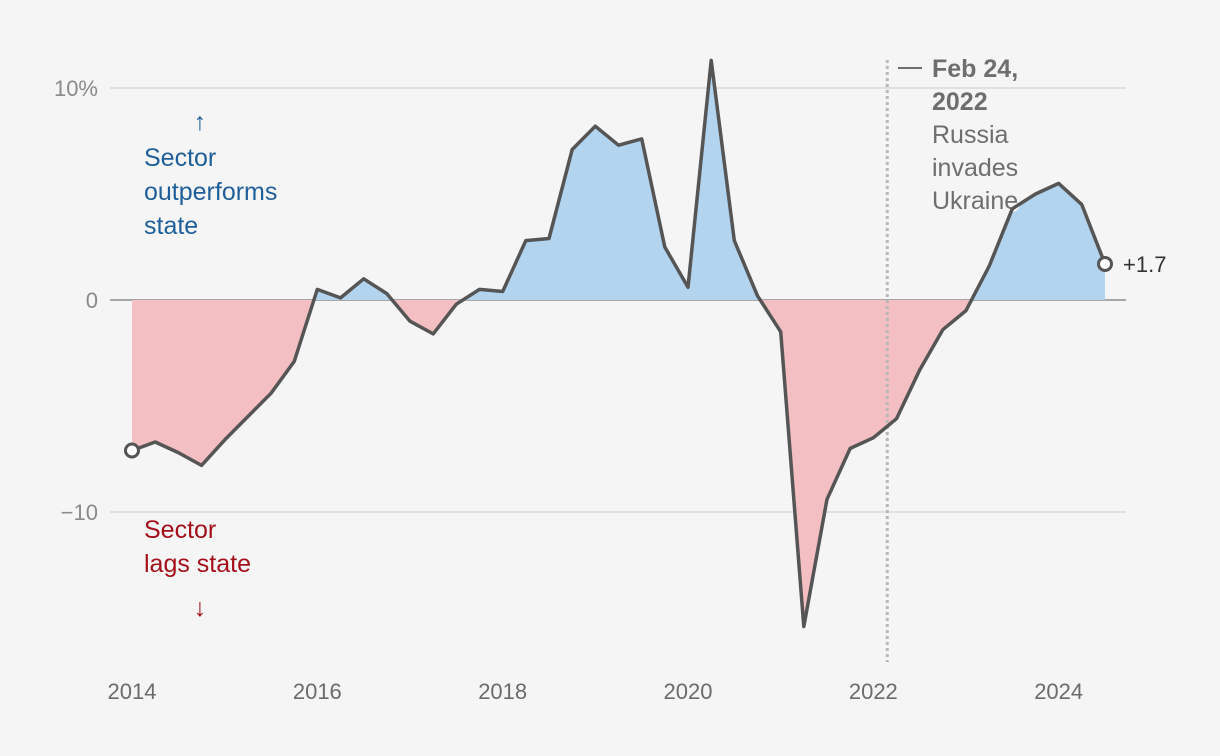 The image size is (1220, 756). I want to click on end-value-label: +1.7, so click(1144, 264).